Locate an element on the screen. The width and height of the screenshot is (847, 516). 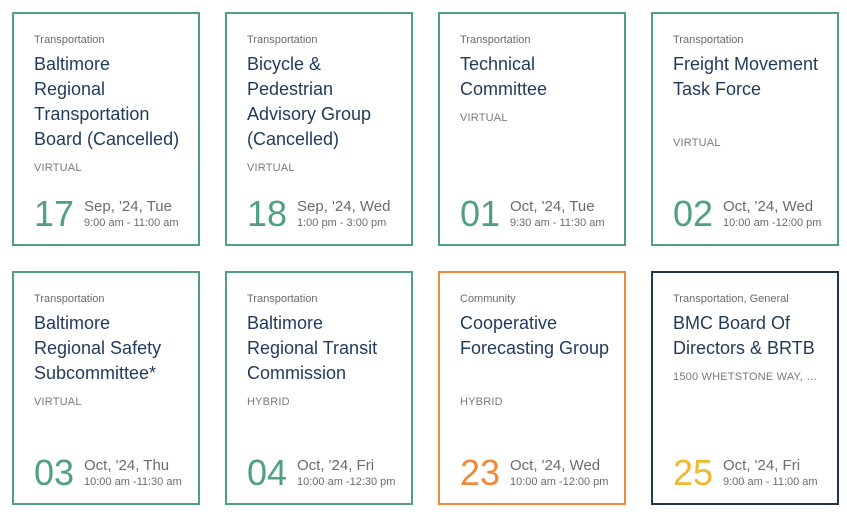
event-title: Cooperative Forecasting Group is located at coordinates (535, 335).